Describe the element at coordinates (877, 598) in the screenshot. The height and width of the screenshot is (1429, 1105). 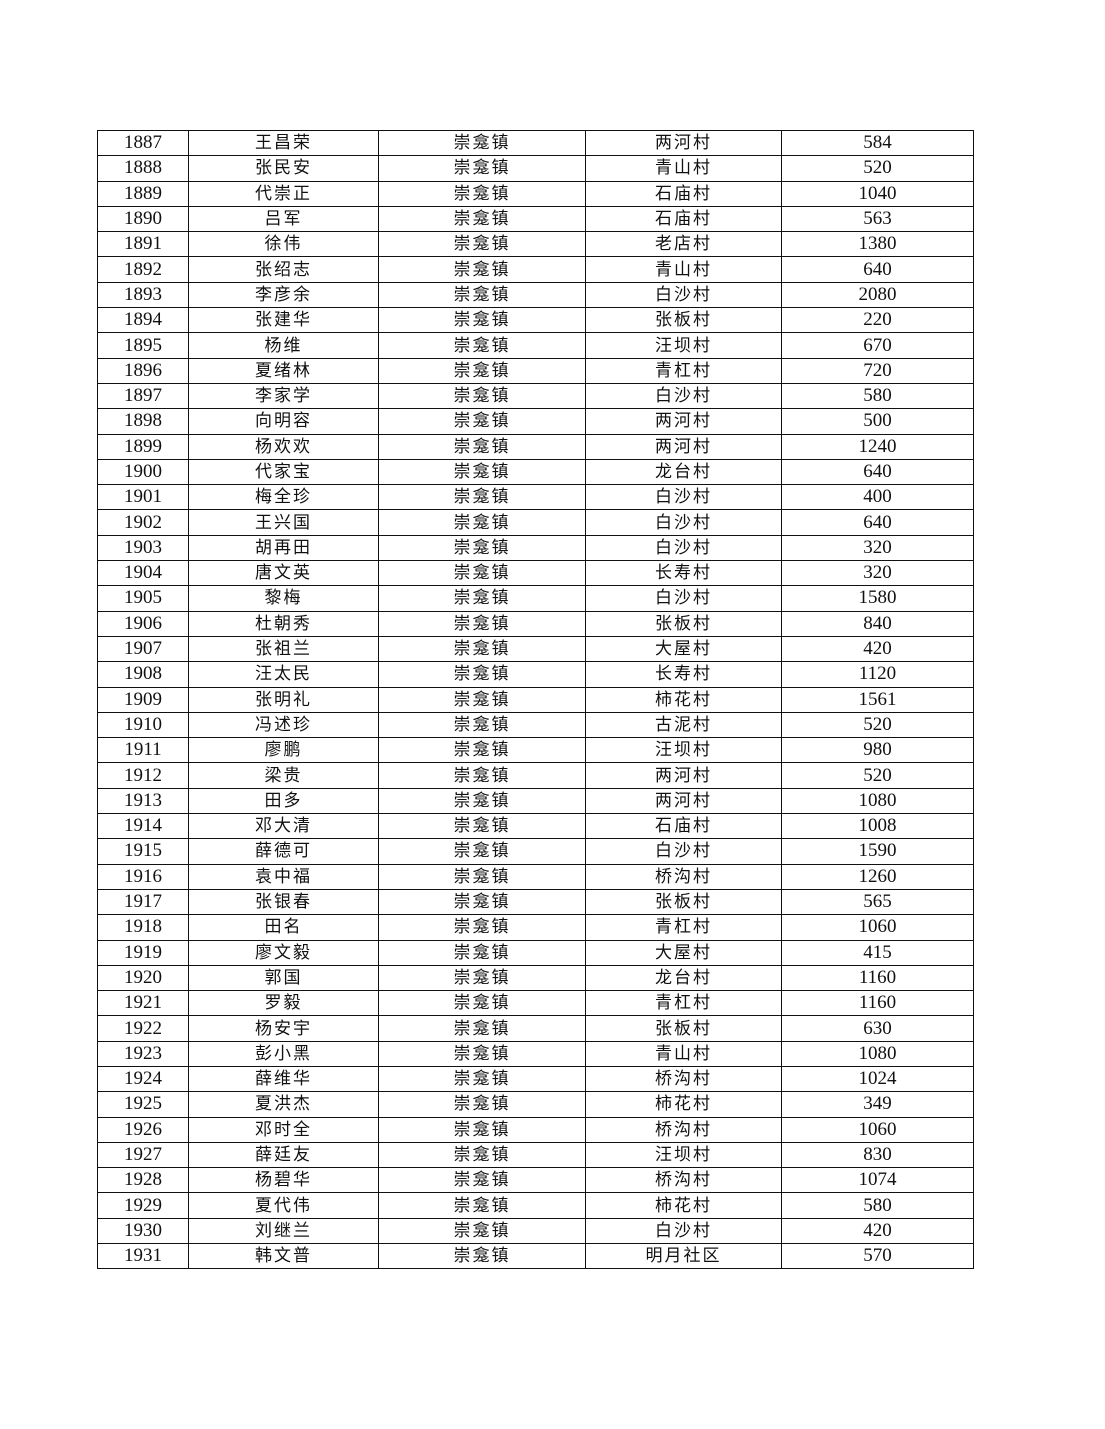
I see `amount-cell: 1580` at that location.